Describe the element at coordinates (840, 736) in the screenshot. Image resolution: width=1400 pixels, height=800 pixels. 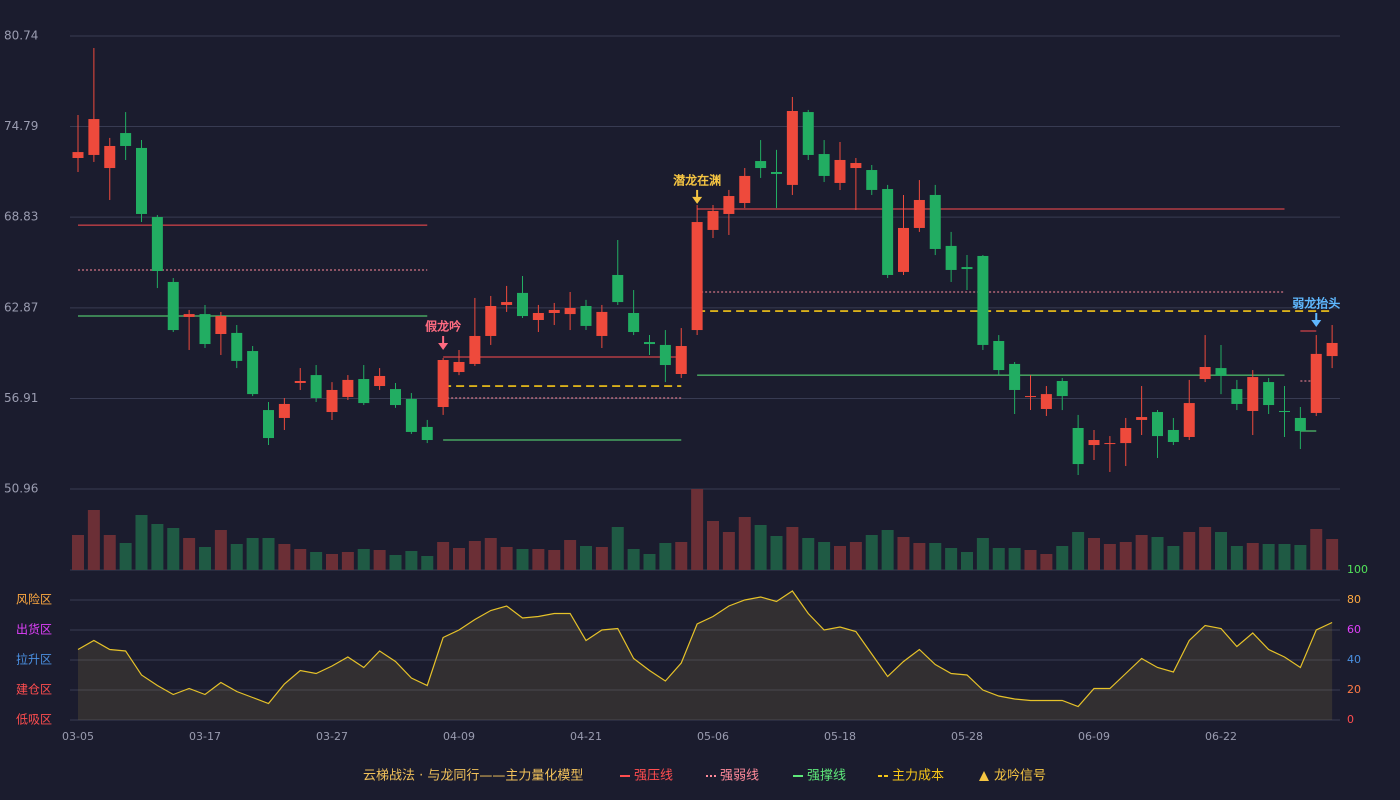
I see `x-tick-label: 05-18` at that location.